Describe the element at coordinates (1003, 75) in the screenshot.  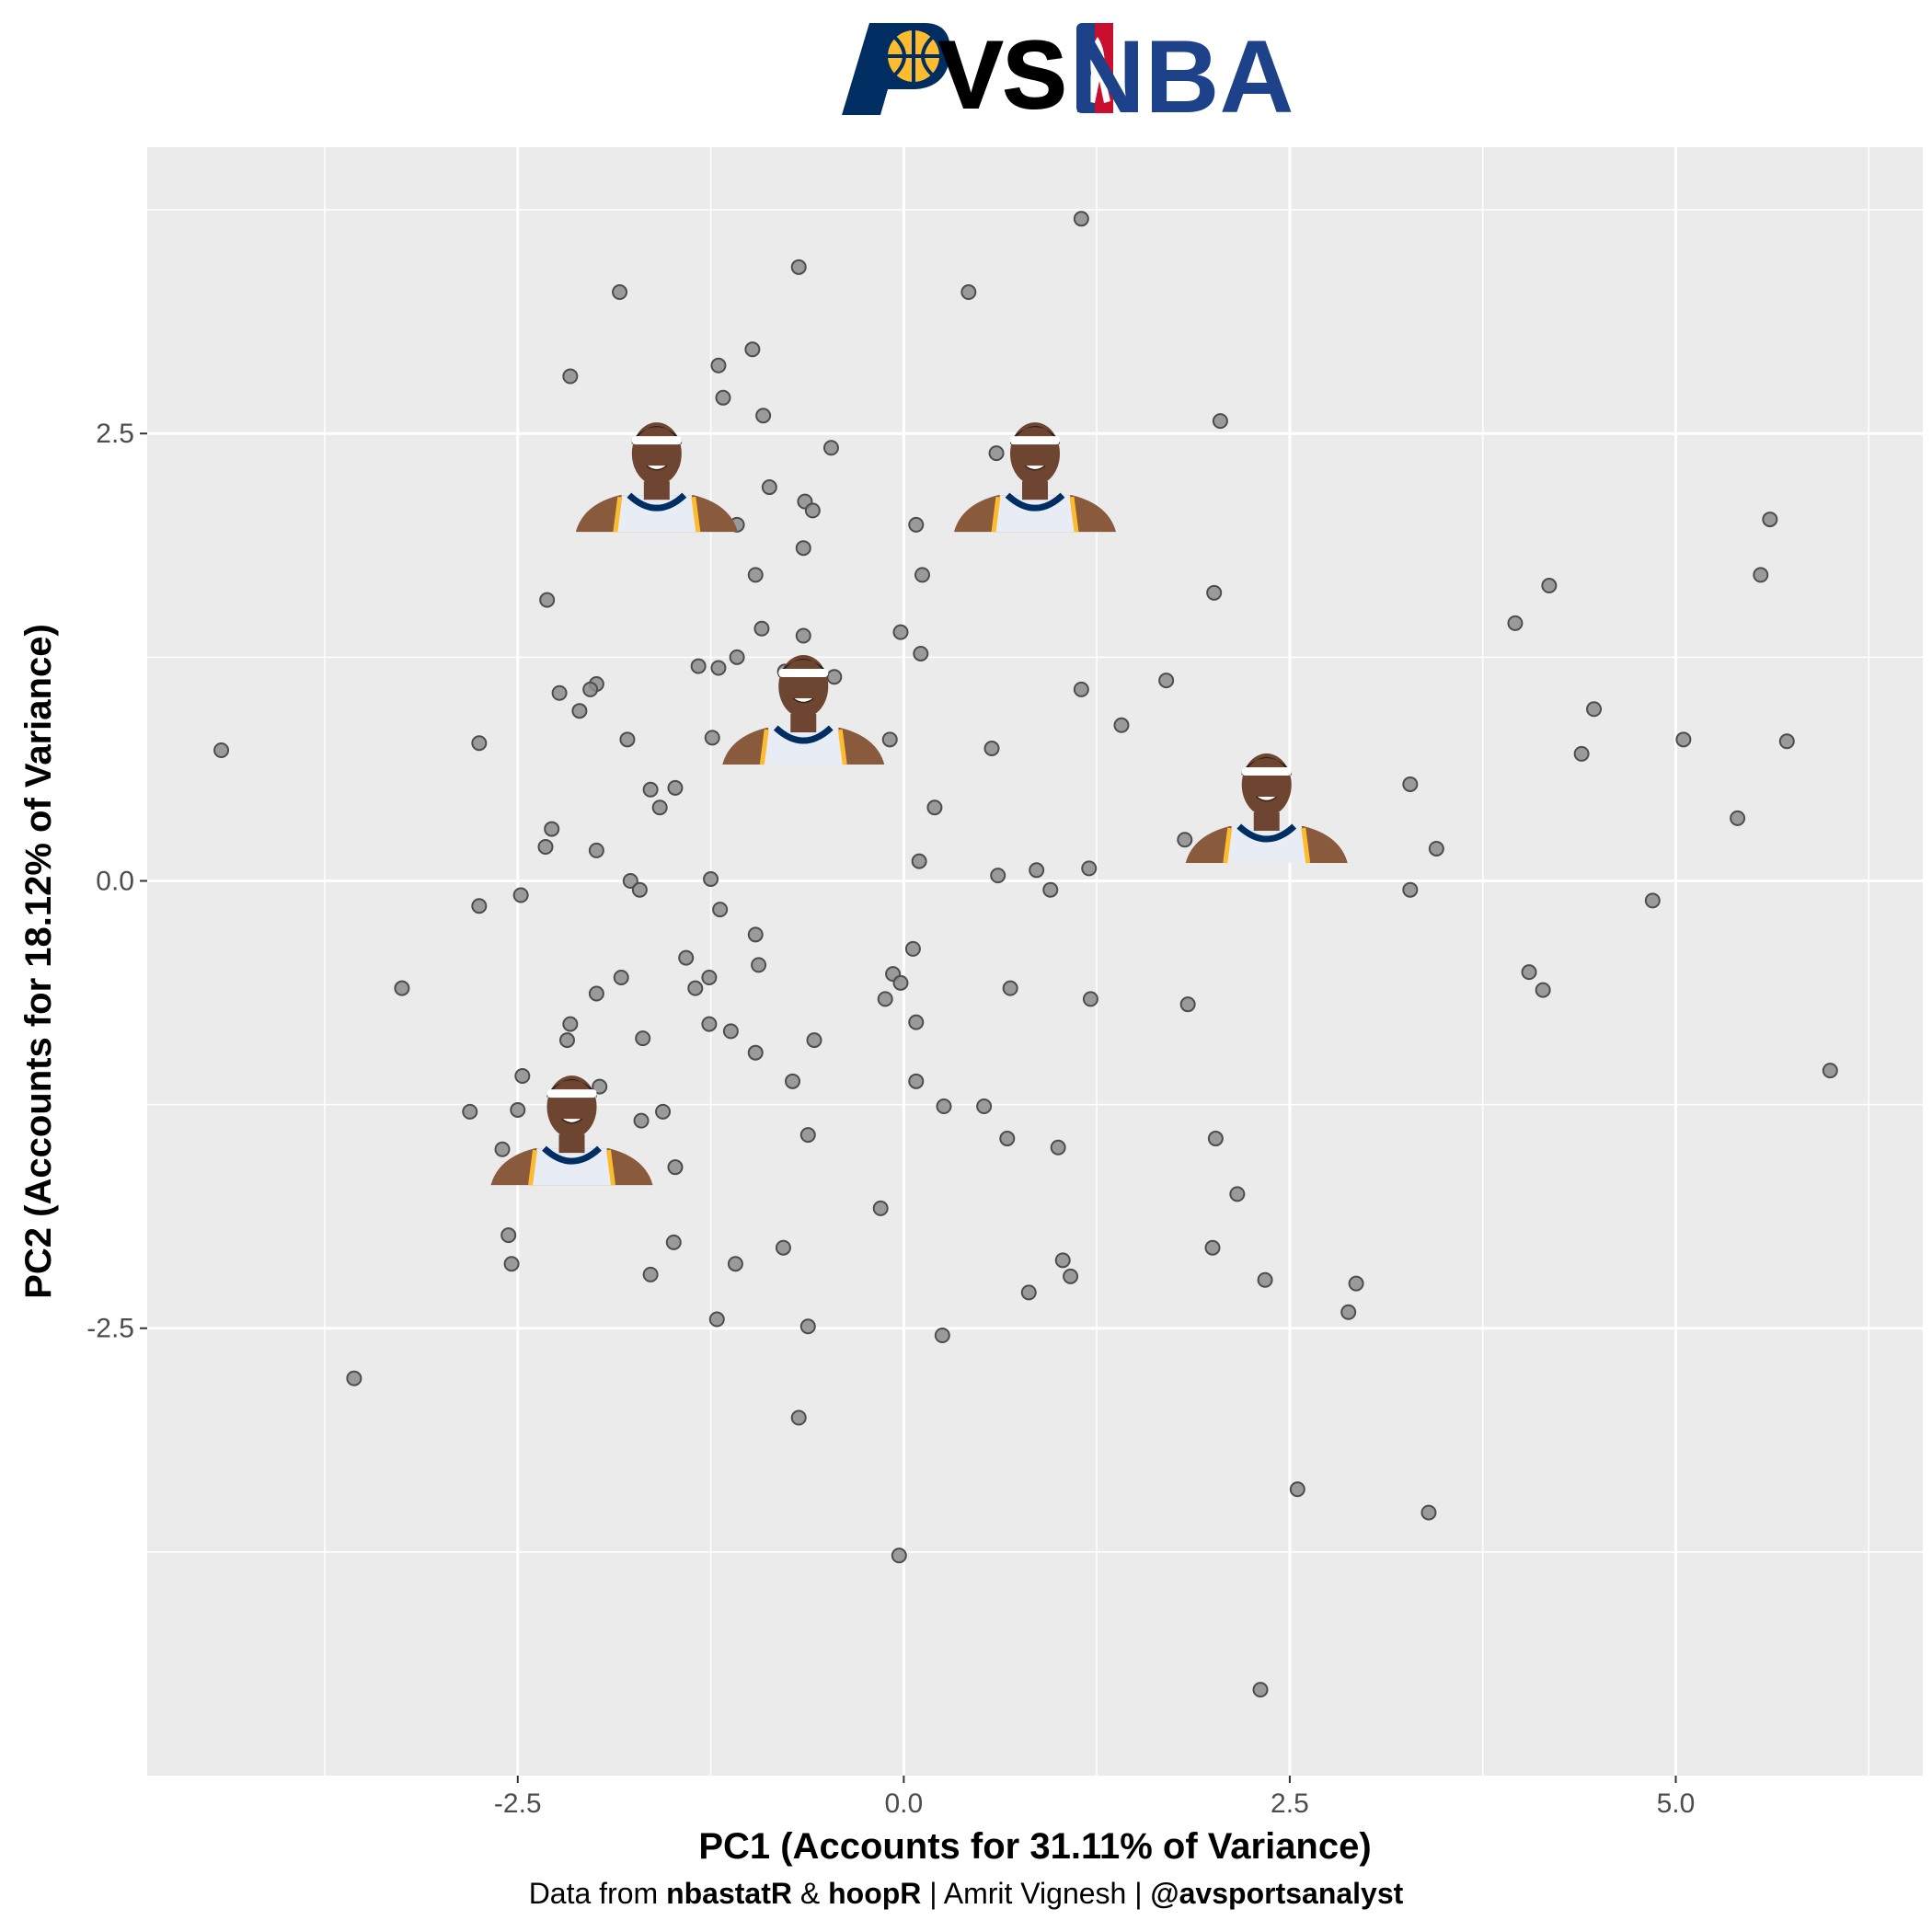
I see `vs-logo: VS` at that location.